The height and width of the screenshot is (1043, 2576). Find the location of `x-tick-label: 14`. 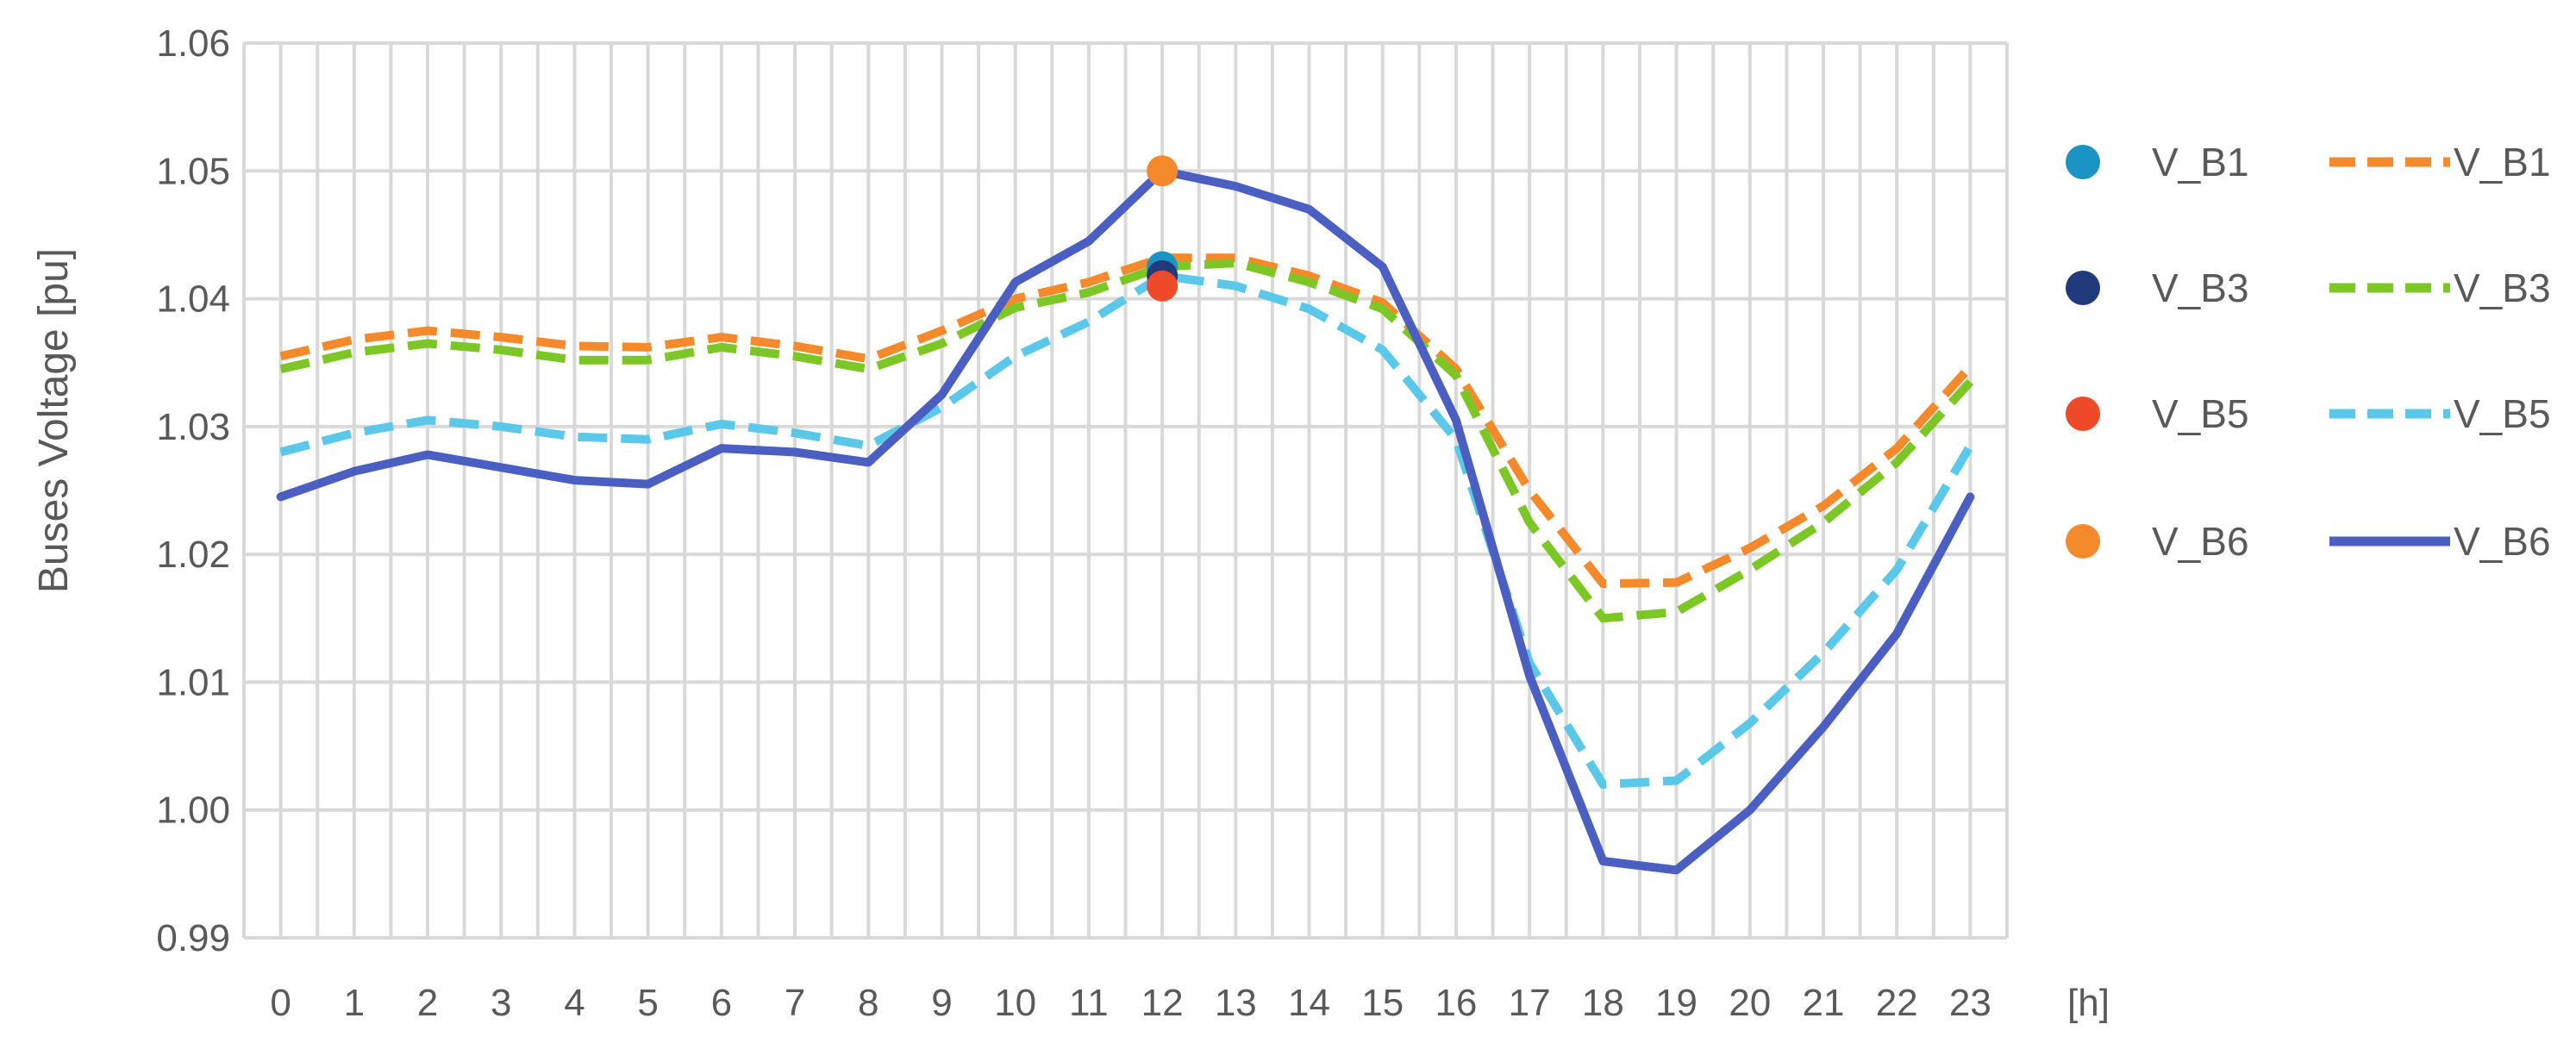

x-tick-label: 14 is located at coordinates (1309, 1003).